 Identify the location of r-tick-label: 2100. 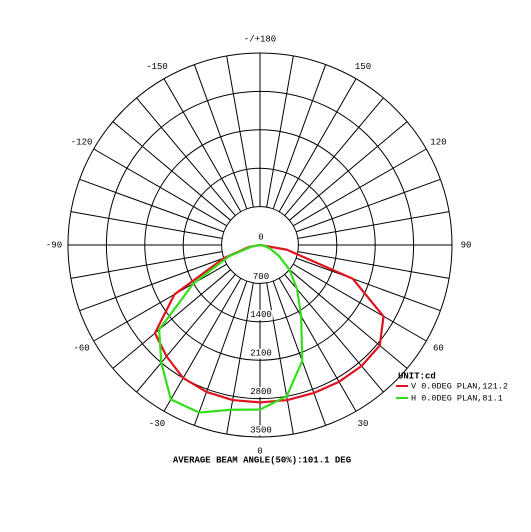
(261, 354).